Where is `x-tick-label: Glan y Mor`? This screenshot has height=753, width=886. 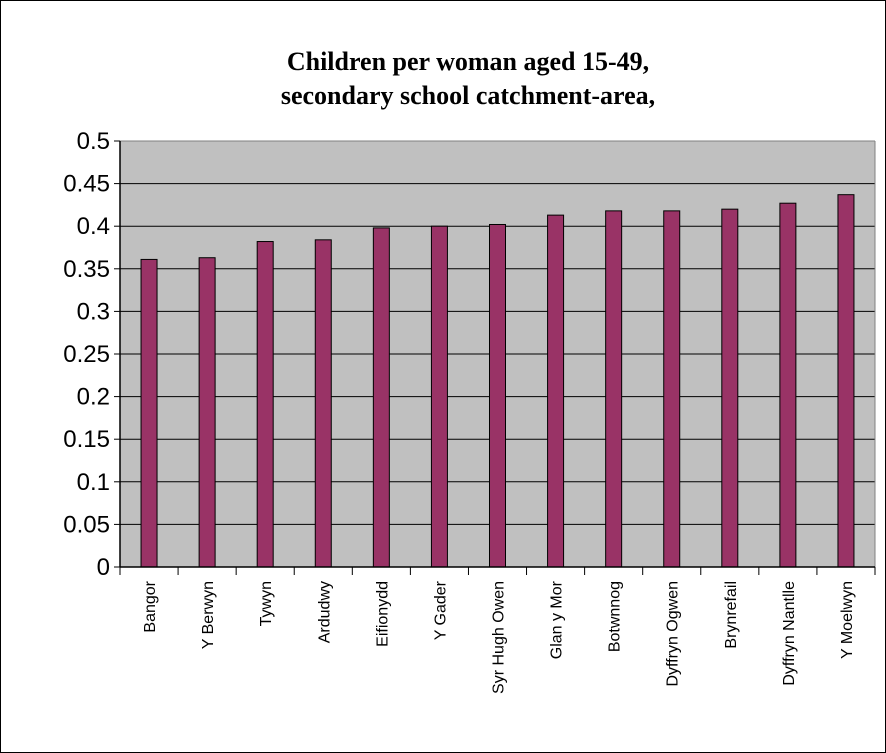
x-tick-label: Glan y Mor is located at coordinates (557, 619).